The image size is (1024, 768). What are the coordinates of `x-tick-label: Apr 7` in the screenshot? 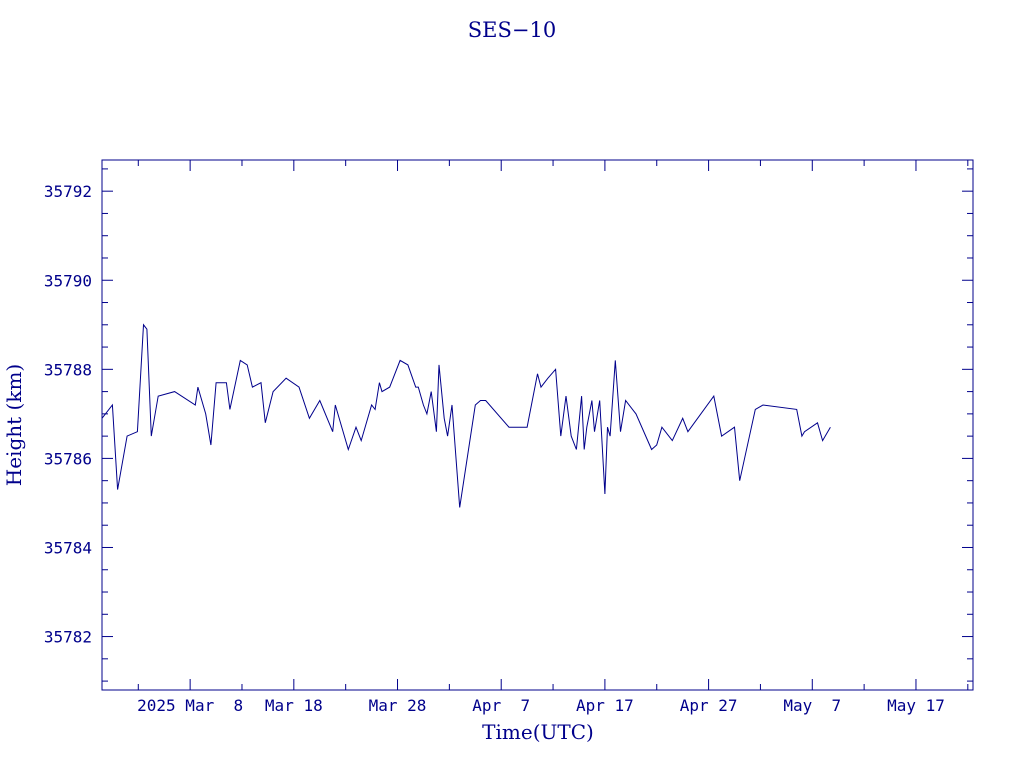 It's located at (501, 705).